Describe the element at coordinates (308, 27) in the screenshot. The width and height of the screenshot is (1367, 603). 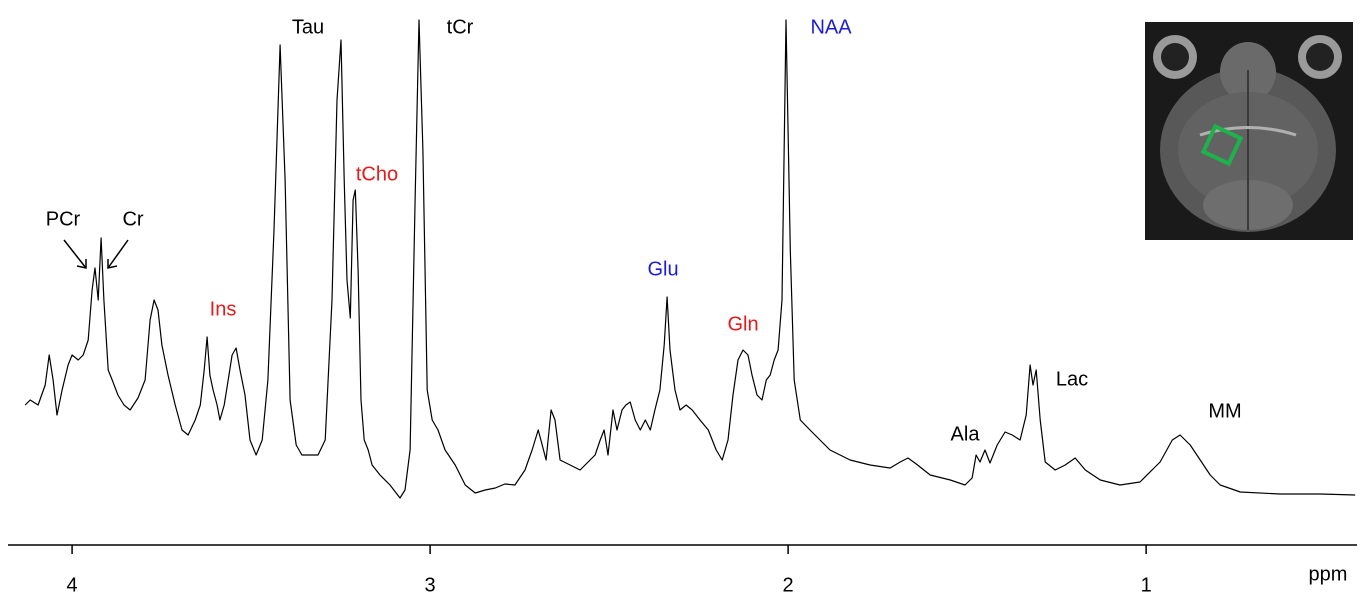
I see `peak-label: Tau` at that location.